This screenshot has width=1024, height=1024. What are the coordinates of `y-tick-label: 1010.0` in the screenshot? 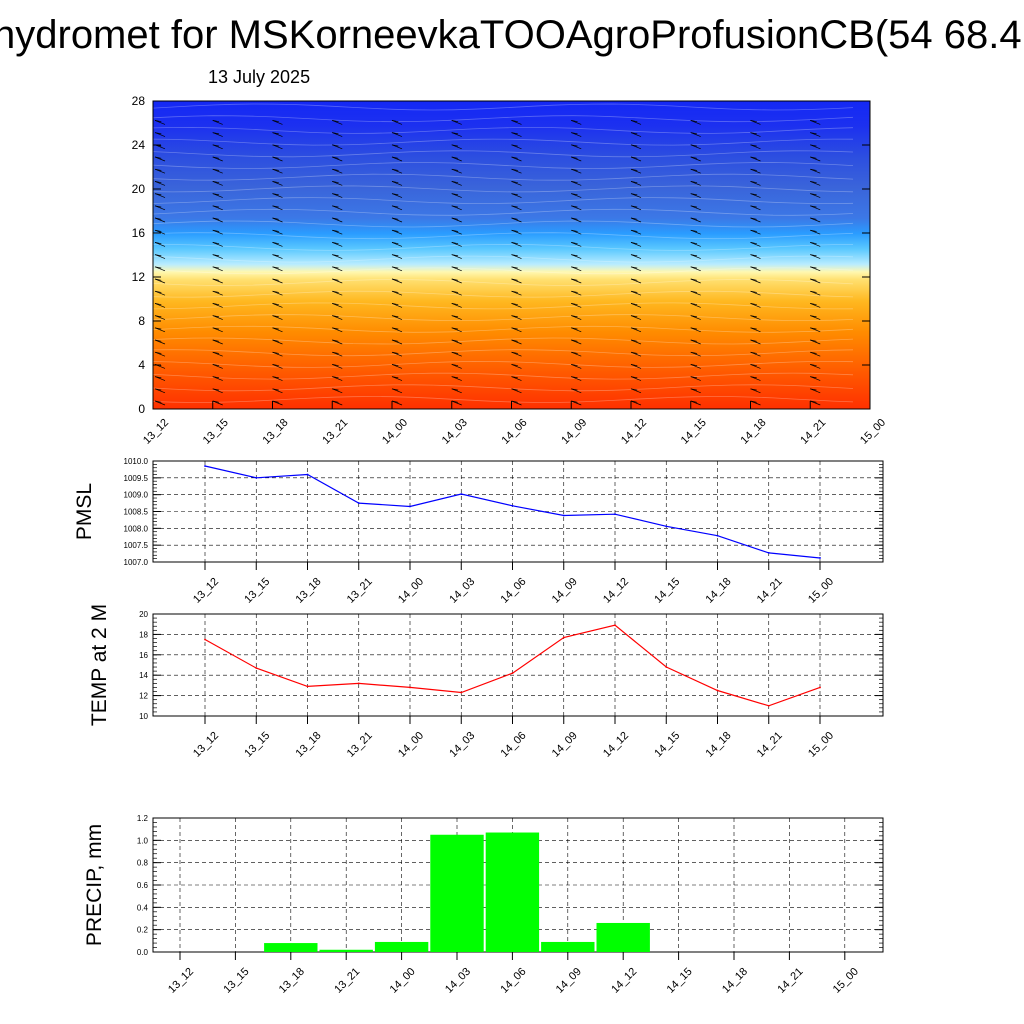 It's located at (136, 461).